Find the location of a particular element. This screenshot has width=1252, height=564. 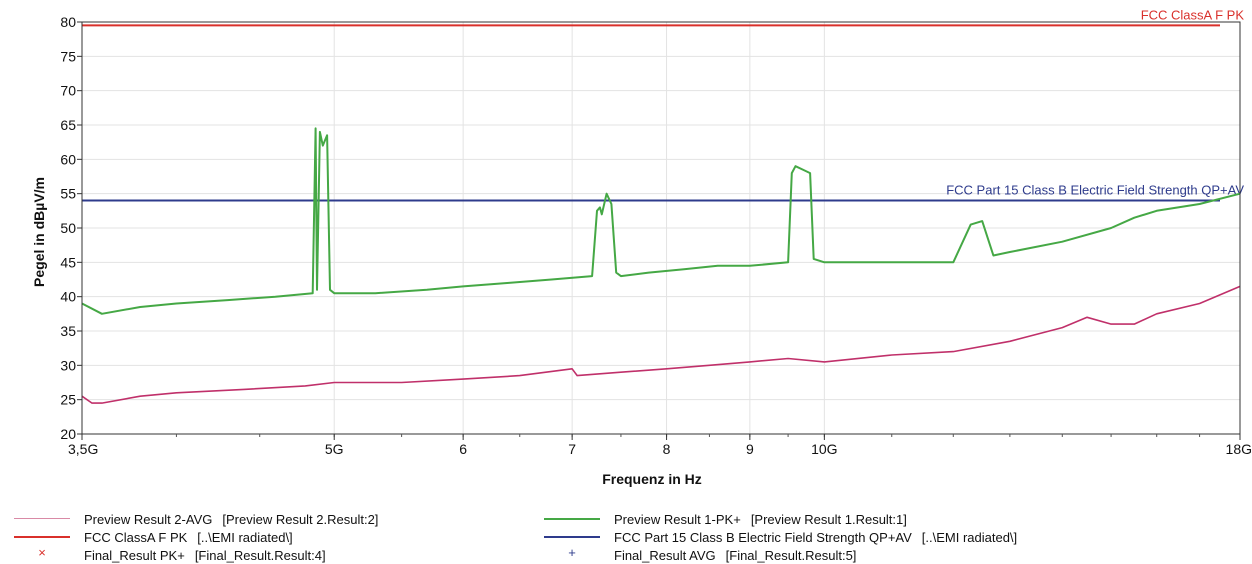

legend-name: FCC ClassA F PK is located at coordinates (136, 537).